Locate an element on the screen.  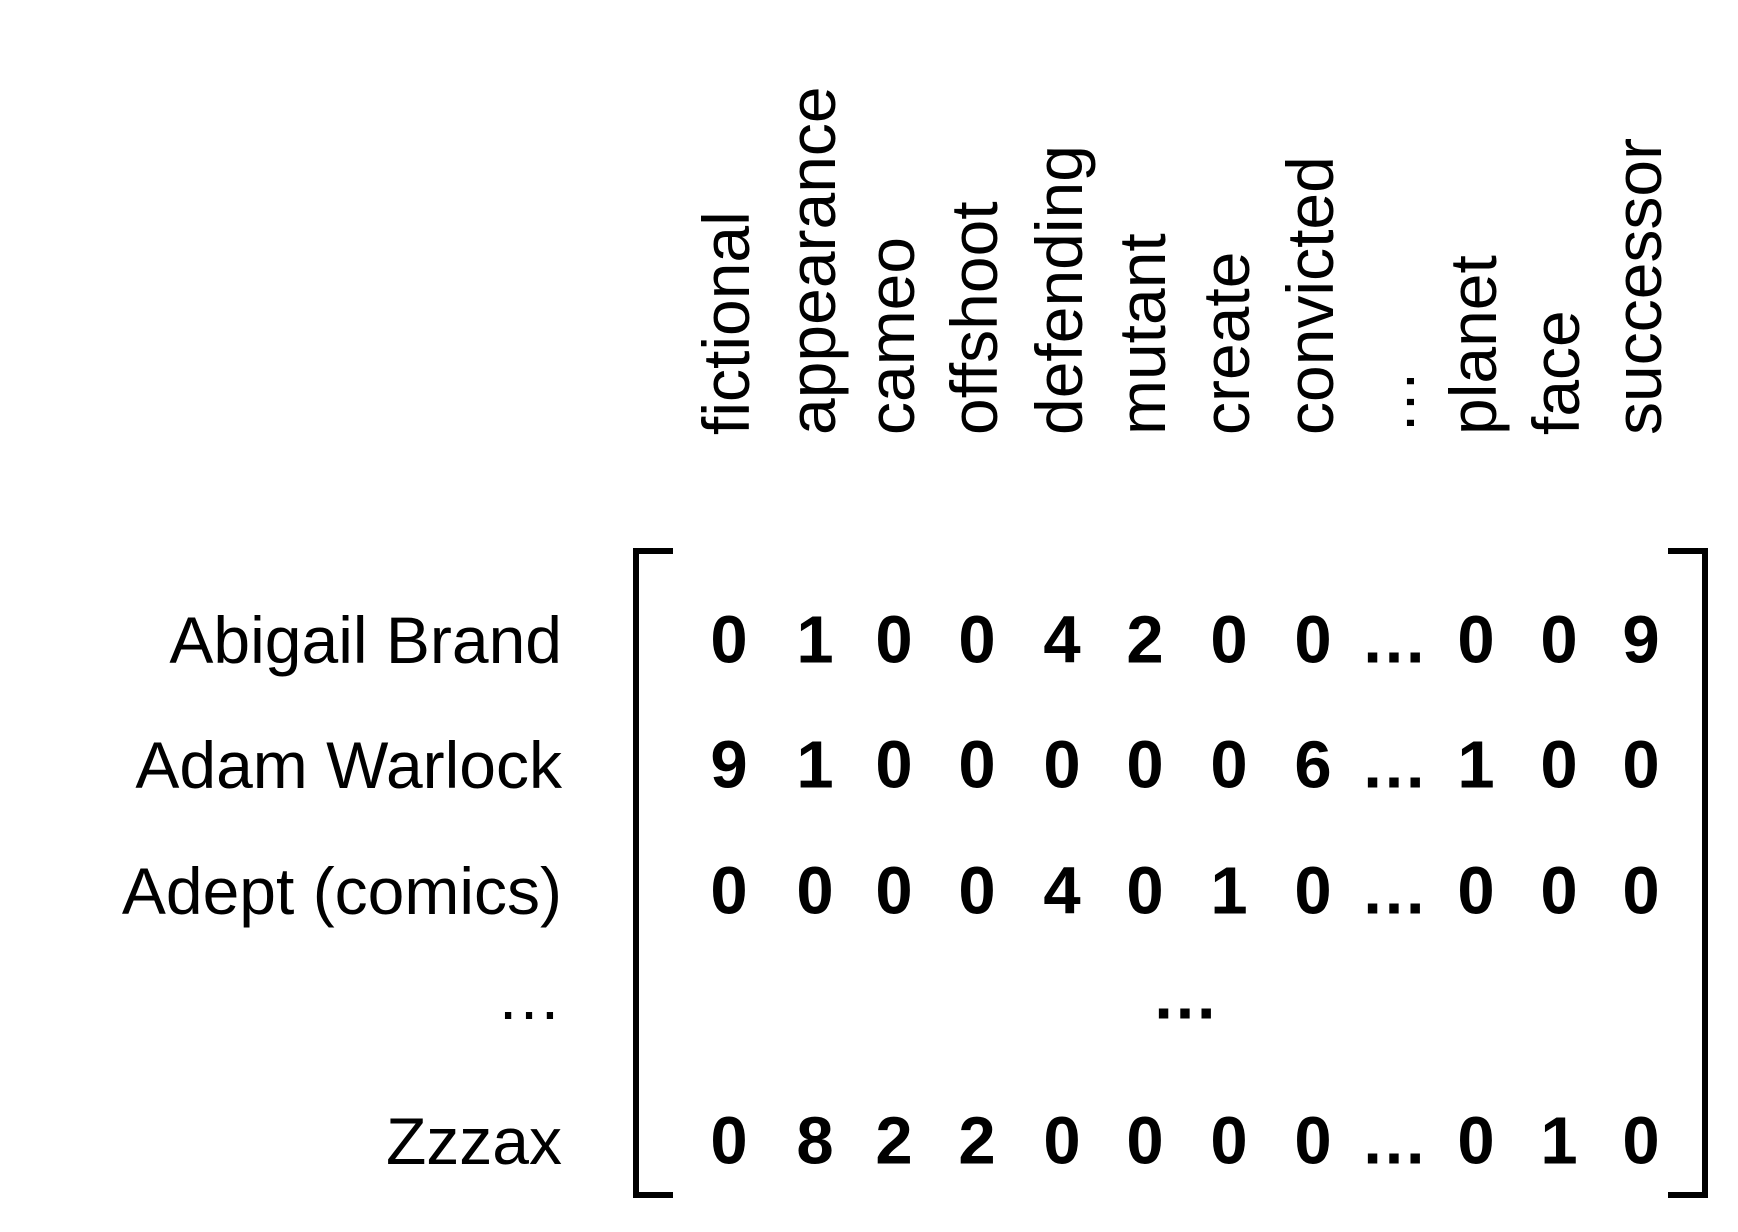
column-header: face is located at coordinates (1556, 372).